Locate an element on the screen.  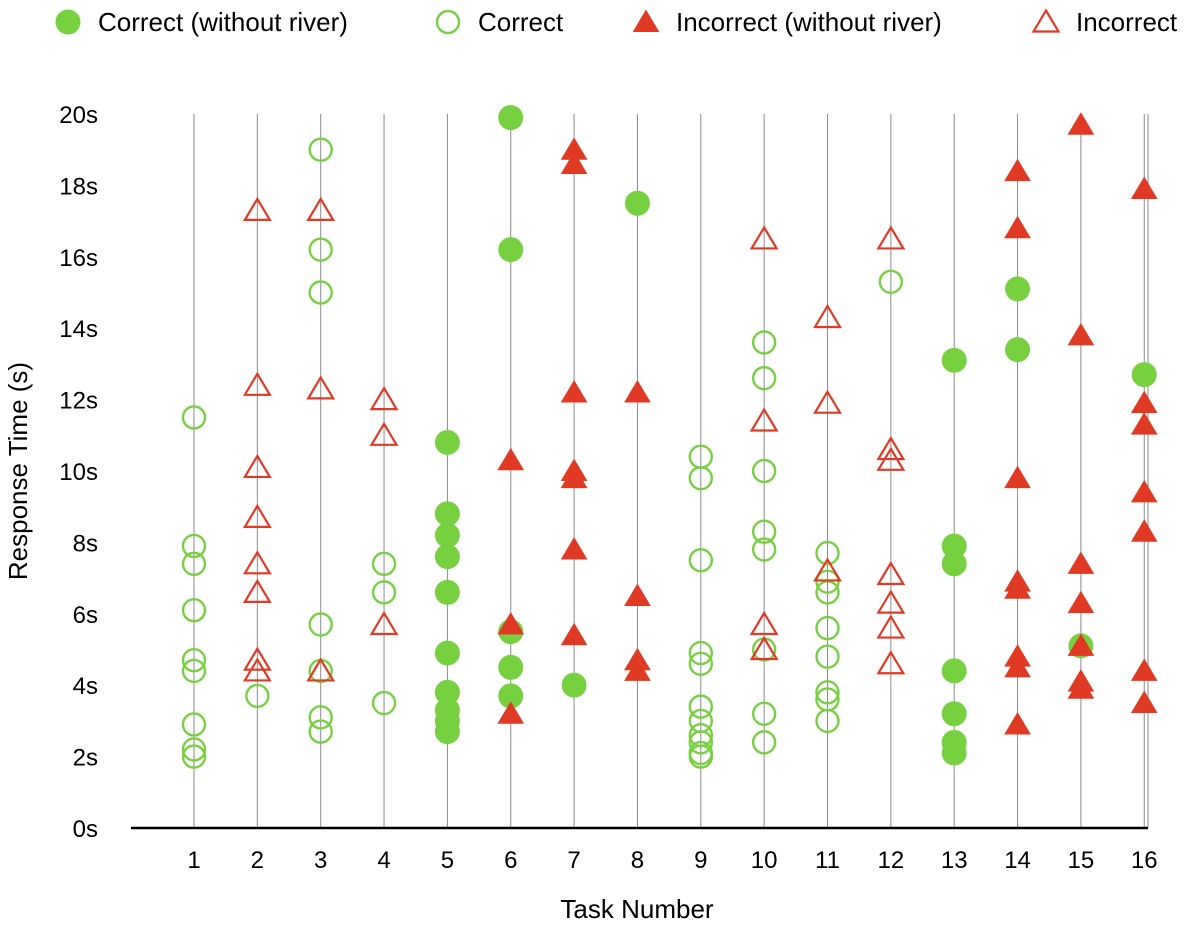
x-tick-label: 11 is located at coordinates (827, 860).